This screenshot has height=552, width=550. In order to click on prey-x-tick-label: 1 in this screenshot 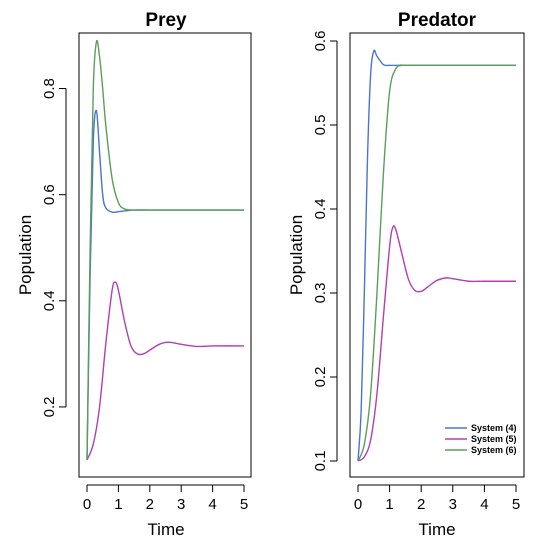, I will do `click(118, 504)`.